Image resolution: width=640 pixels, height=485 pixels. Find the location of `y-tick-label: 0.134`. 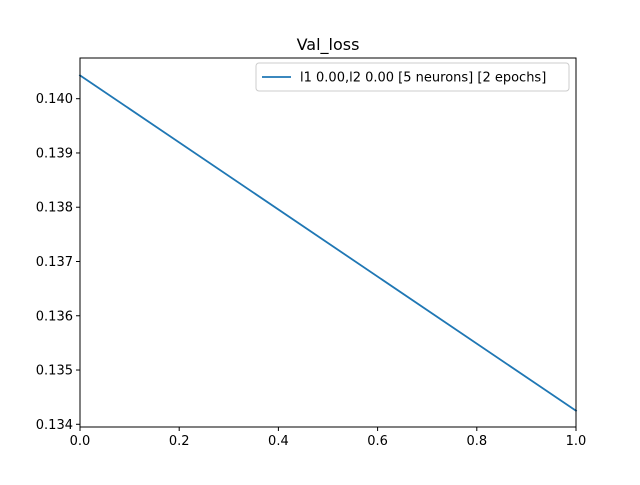

y-tick-label: 0.134 is located at coordinates (54, 425).